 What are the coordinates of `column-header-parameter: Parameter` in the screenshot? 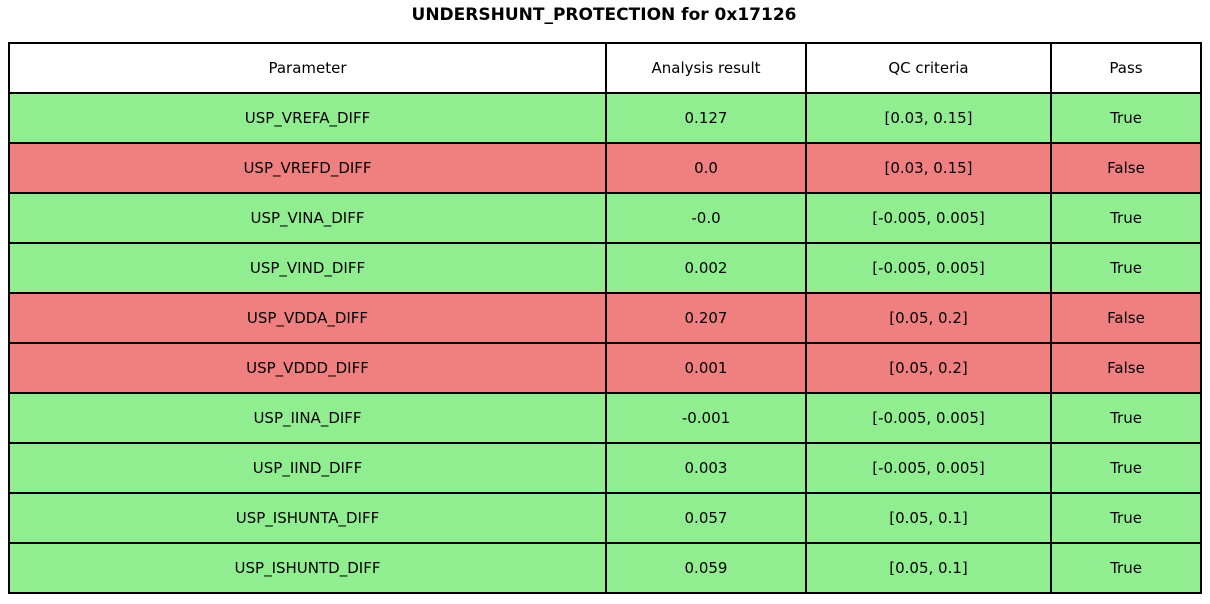 It's located at (307, 68).